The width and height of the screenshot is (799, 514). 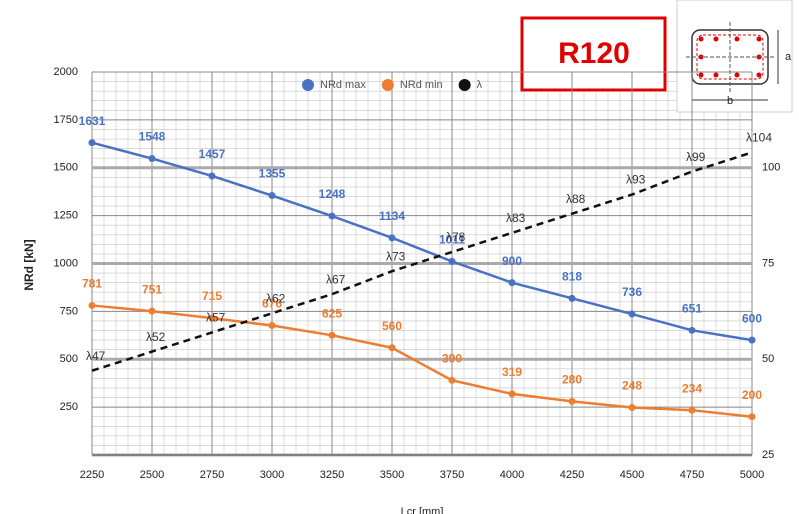 I want to click on data-label: 560, so click(x=392, y=326).